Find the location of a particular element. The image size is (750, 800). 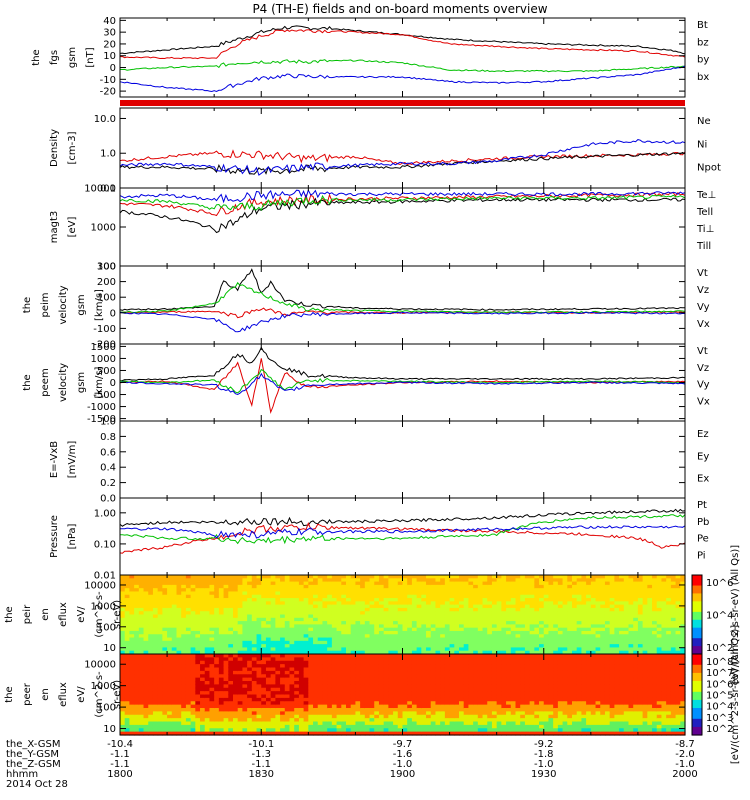

series-line-bx is located at coordinates (402, 79).